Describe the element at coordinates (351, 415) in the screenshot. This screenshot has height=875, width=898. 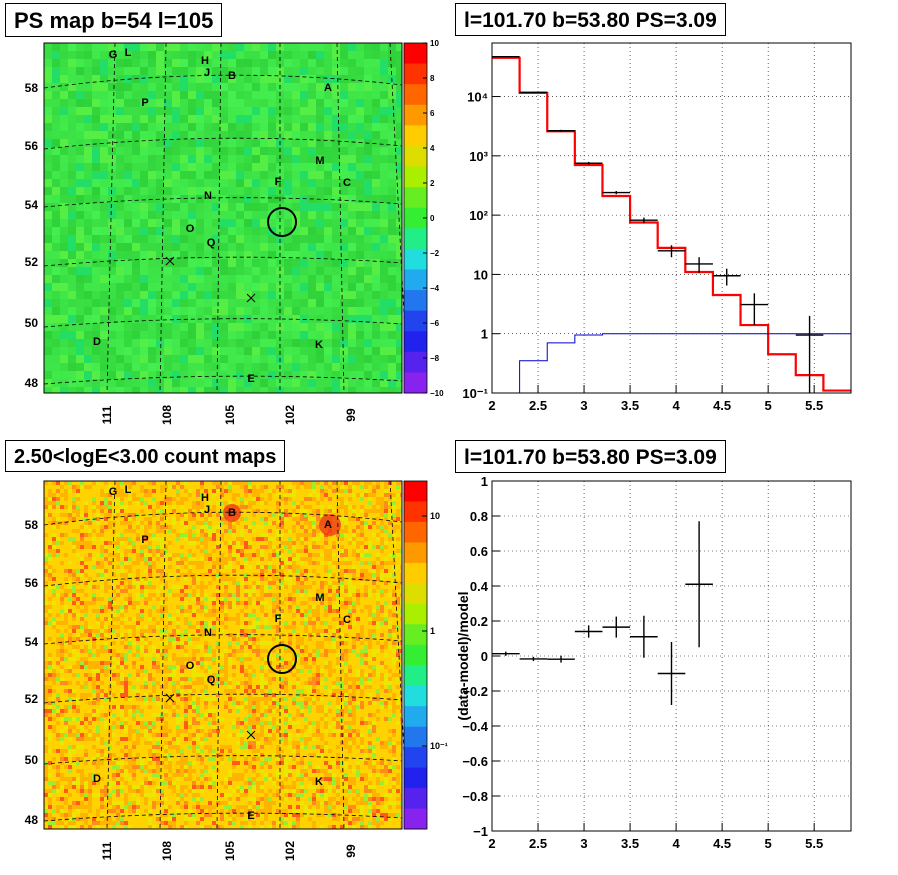
I see `x-tick-label: 99` at that location.